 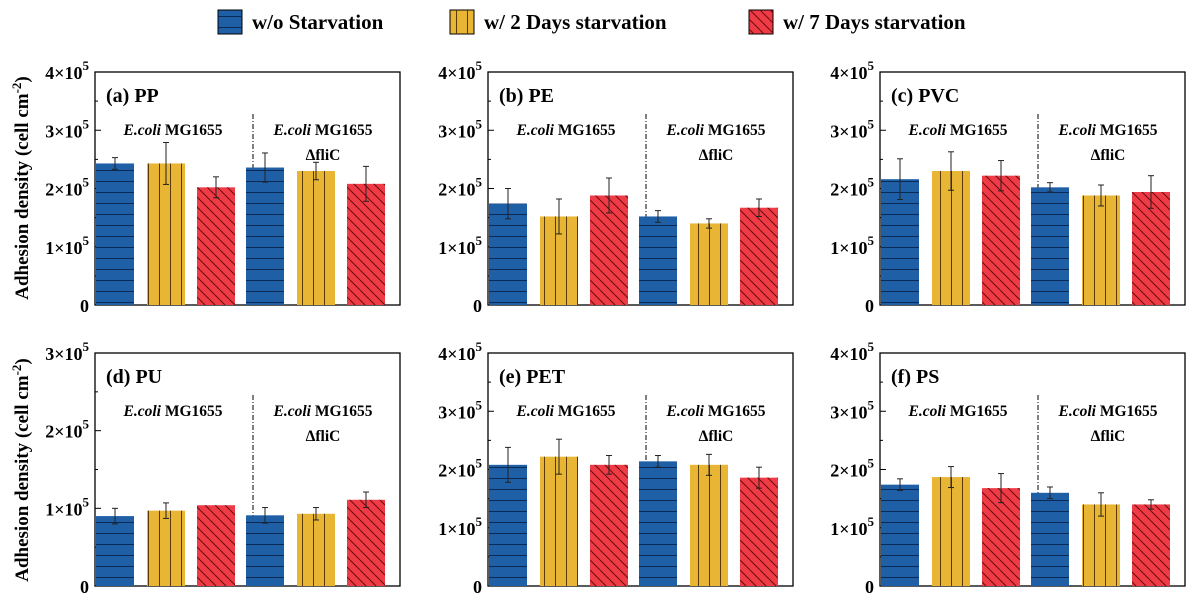 What do you see at coordinates (532, 377) in the screenshot?
I see `panel-title: (e) PET` at bounding box center [532, 377].